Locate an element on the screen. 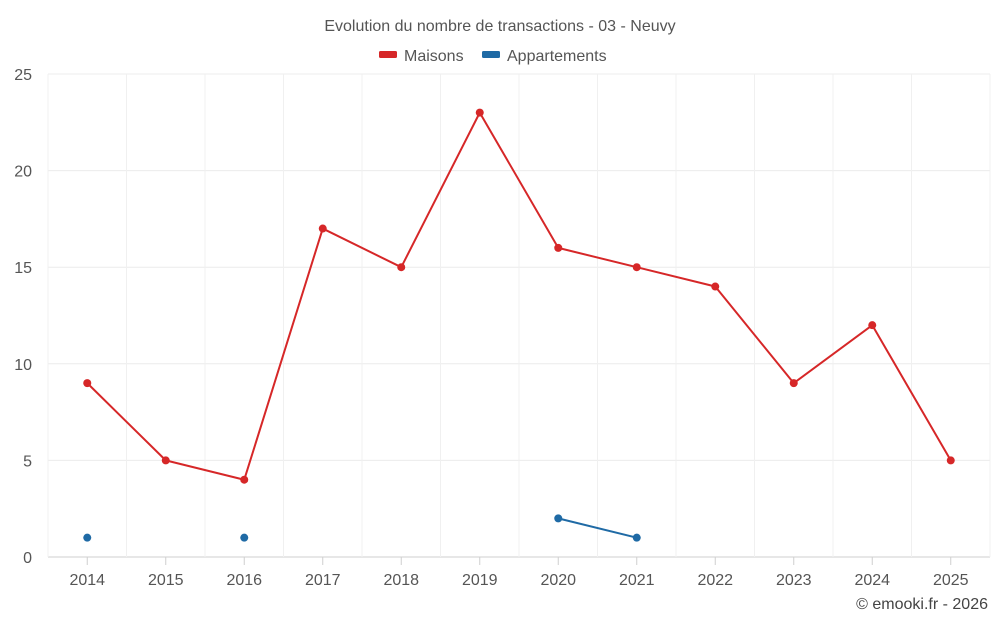  legend: Maisons Appartements is located at coordinates (493, 56).